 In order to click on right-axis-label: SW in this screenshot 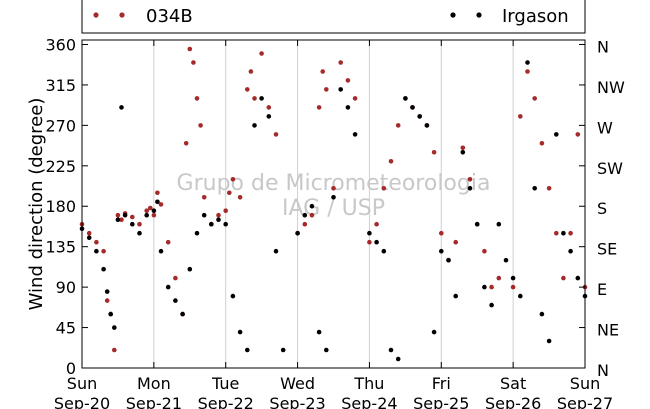, I will do `click(610, 168)`.